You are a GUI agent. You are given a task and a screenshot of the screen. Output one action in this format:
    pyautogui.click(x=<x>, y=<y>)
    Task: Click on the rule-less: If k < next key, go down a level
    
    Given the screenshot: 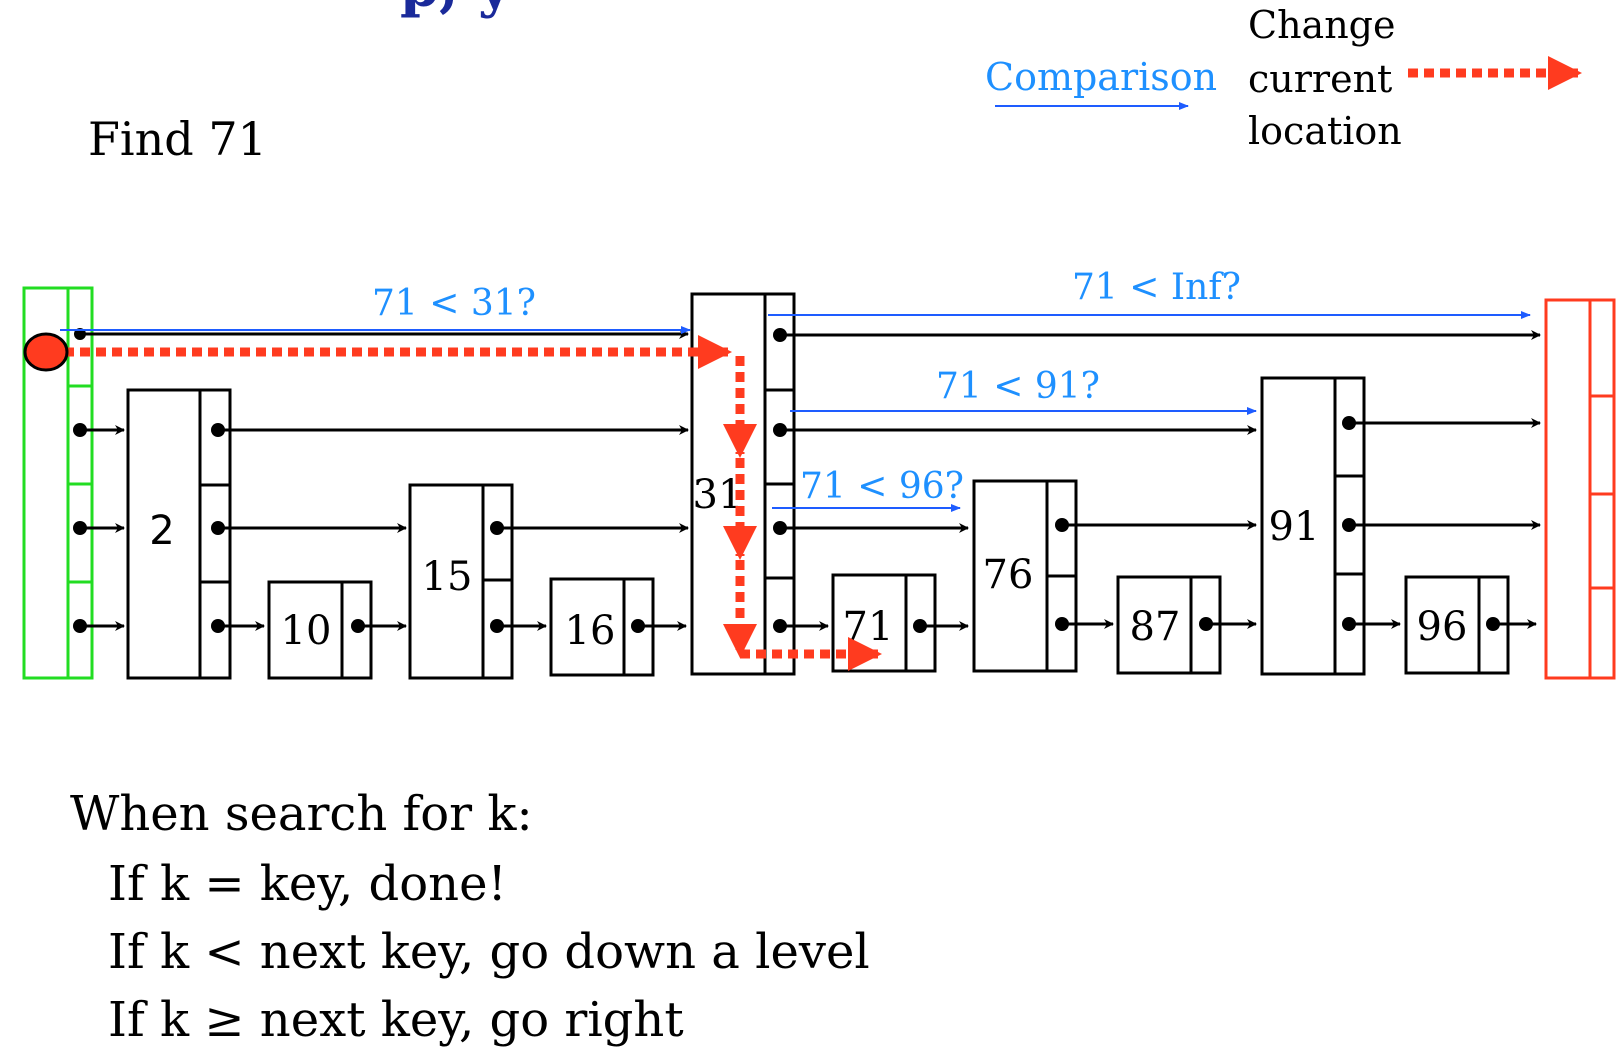 What is the action you would take?
    pyautogui.click(x=489, y=952)
    